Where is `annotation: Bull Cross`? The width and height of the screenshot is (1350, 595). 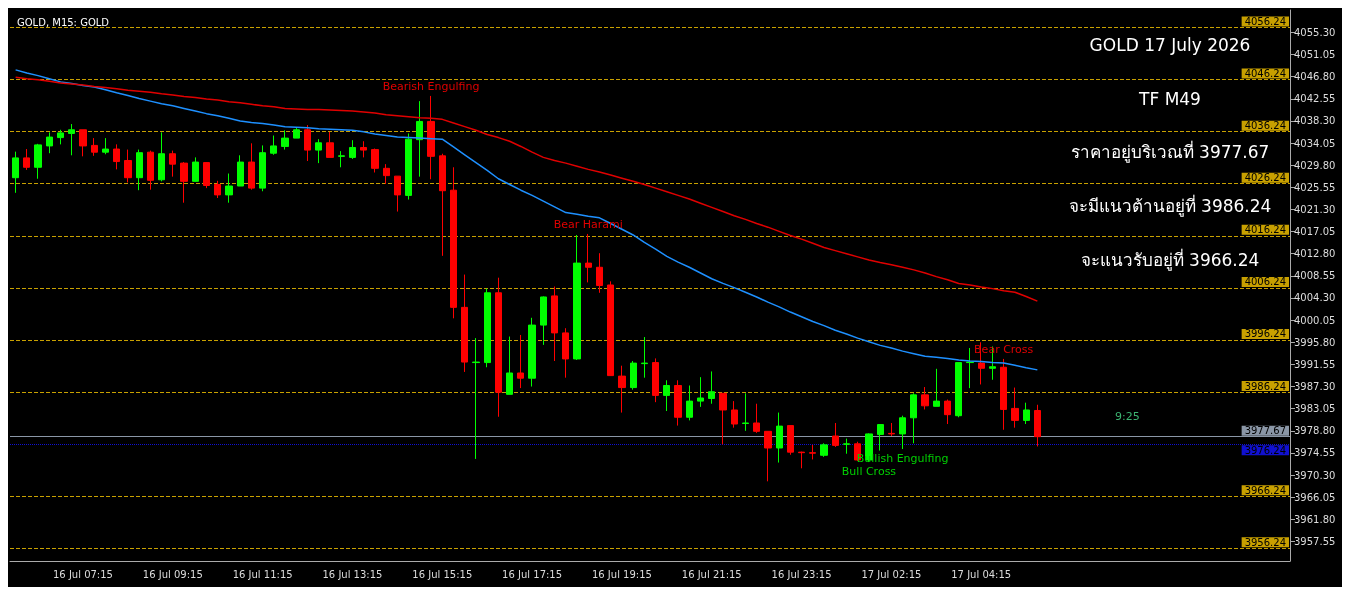 annotation: Bull Cross is located at coordinates (869, 472).